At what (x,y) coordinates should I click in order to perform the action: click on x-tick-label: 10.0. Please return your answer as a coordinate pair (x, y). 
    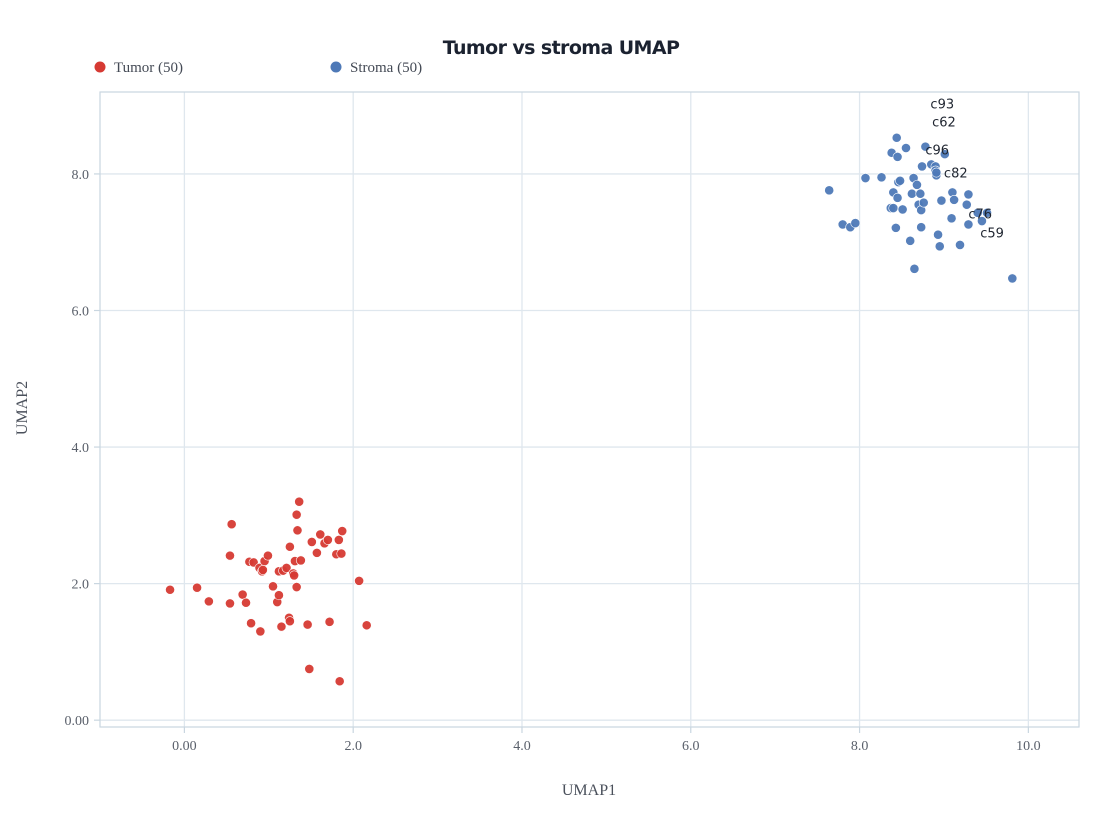
    Looking at the image, I should click on (1028, 746).